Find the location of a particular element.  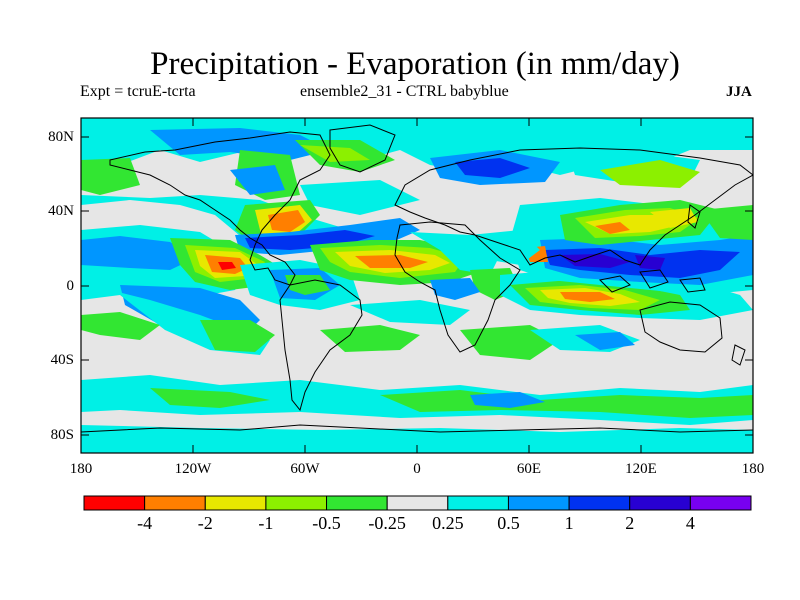

field-epac-red is located at coordinates (227, 266).